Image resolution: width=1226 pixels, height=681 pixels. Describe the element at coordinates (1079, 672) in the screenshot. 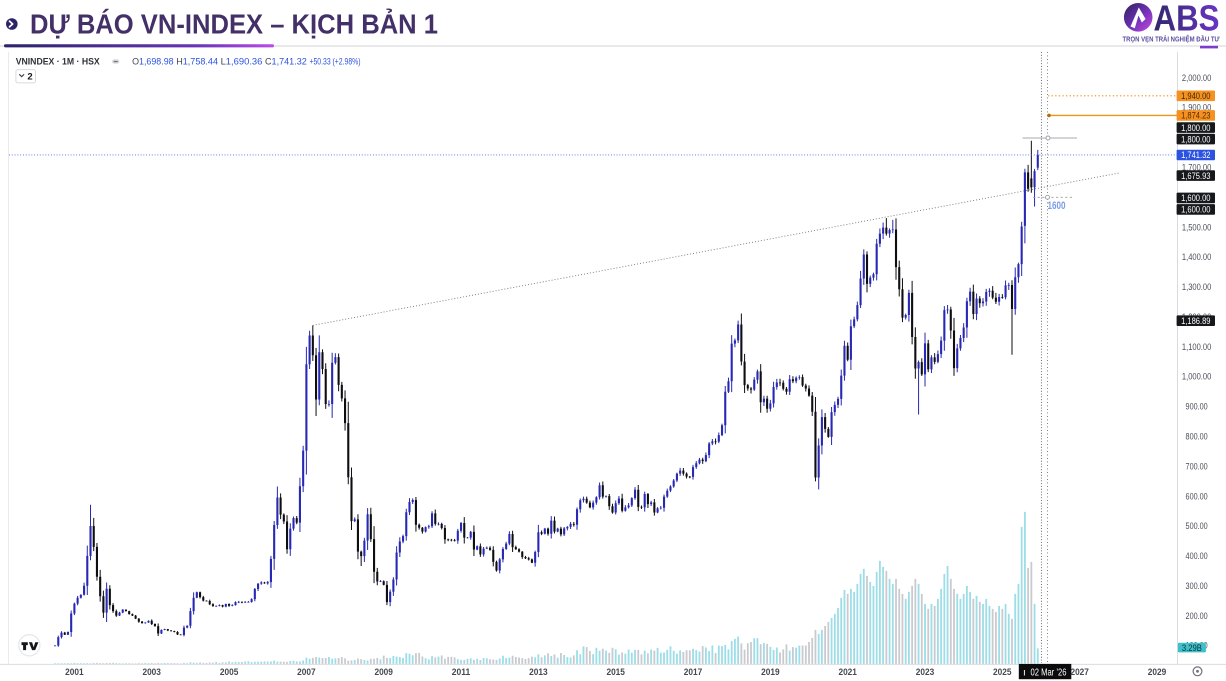

I see `svg-text: 2027` at that location.